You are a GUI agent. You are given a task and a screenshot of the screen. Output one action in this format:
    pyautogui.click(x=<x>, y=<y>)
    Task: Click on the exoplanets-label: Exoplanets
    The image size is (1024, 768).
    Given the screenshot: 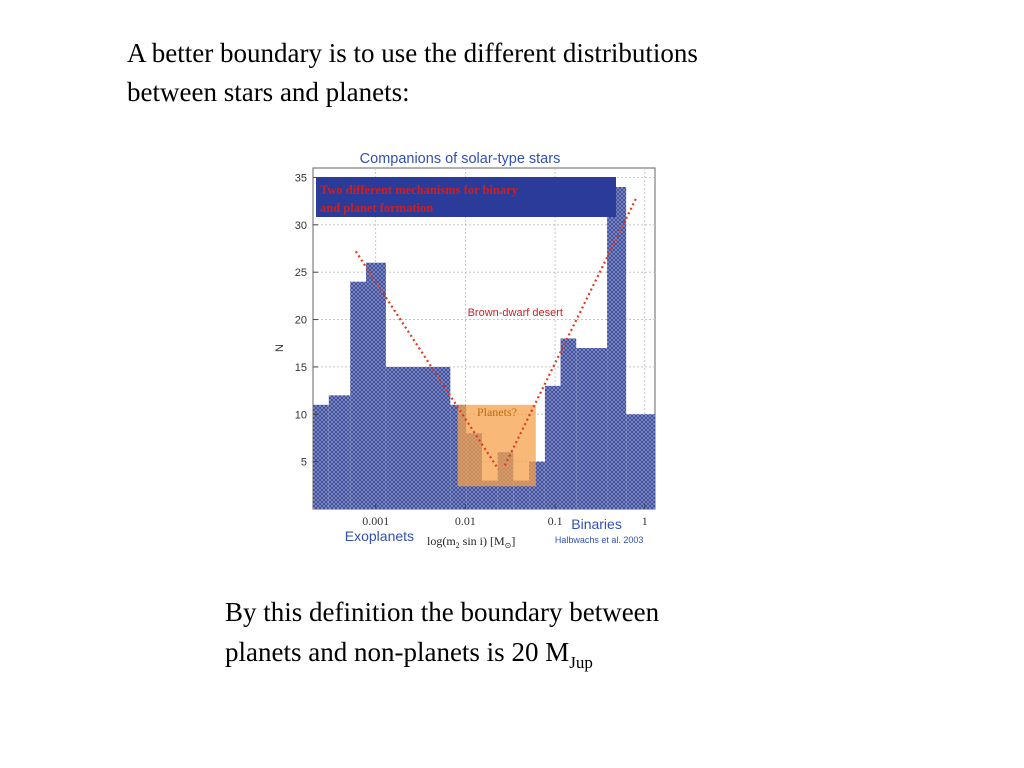 What is the action you would take?
    pyautogui.click(x=379, y=536)
    